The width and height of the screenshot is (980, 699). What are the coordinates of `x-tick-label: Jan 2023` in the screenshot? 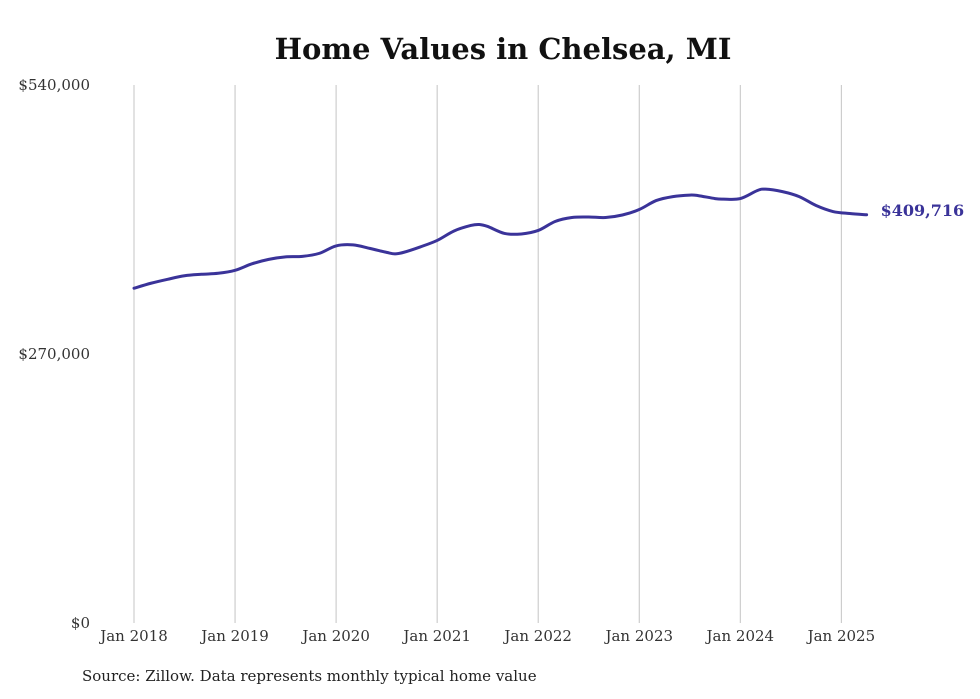 It's located at (638, 636).